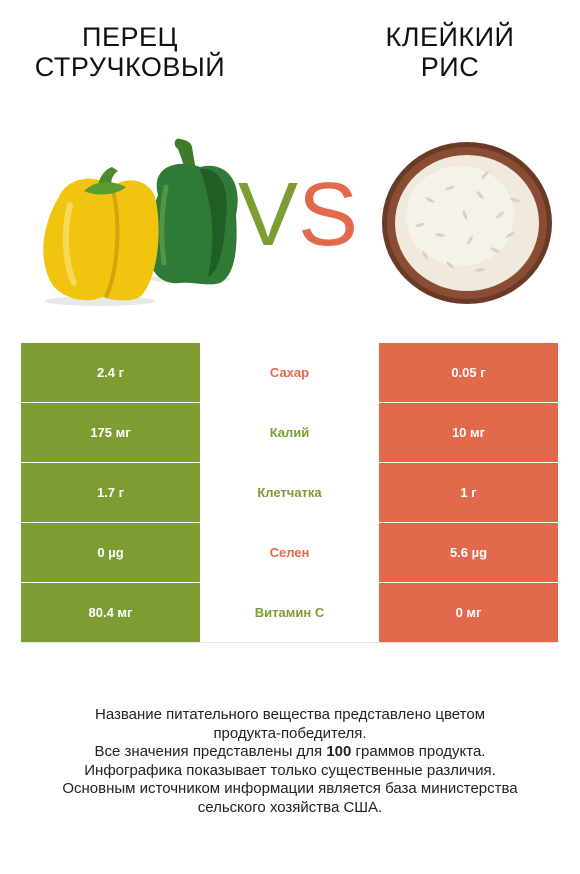 The width and height of the screenshot is (580, 874). What do you see at coordinates (267, 215) in the screenshot?
I see `vs-v: V` at bounding box center [267, 215].